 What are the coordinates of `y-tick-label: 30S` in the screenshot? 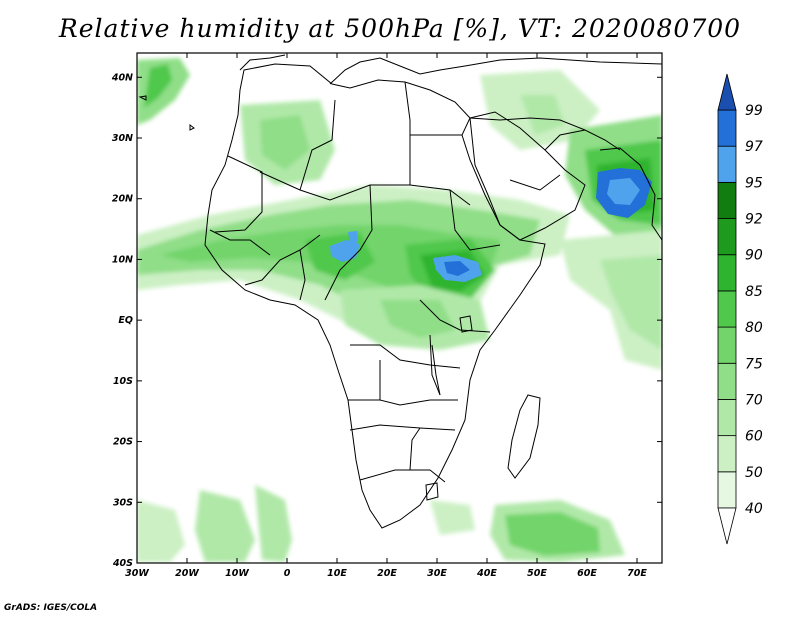 It's located at (123, 502).